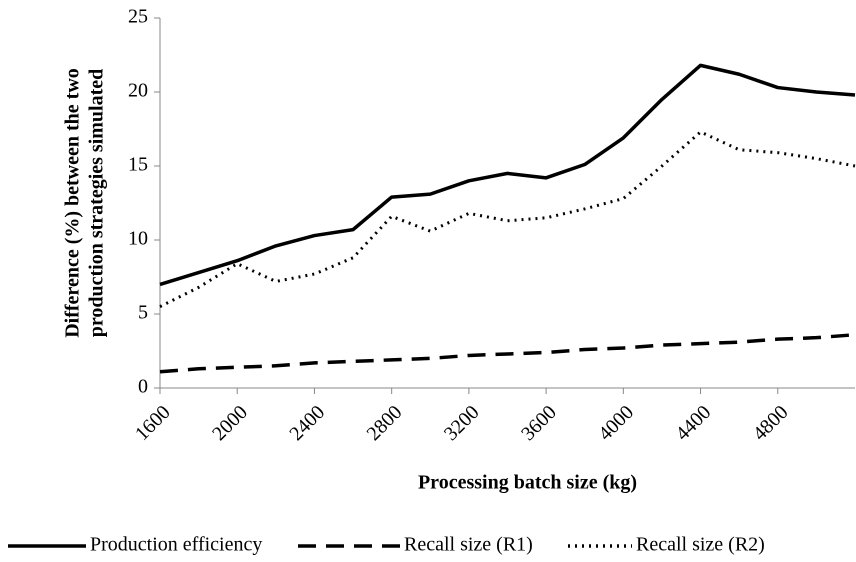  Describe the element at coordinates (385, 423) in the screenshot. I see `x-tick-label: 2800` at that location.